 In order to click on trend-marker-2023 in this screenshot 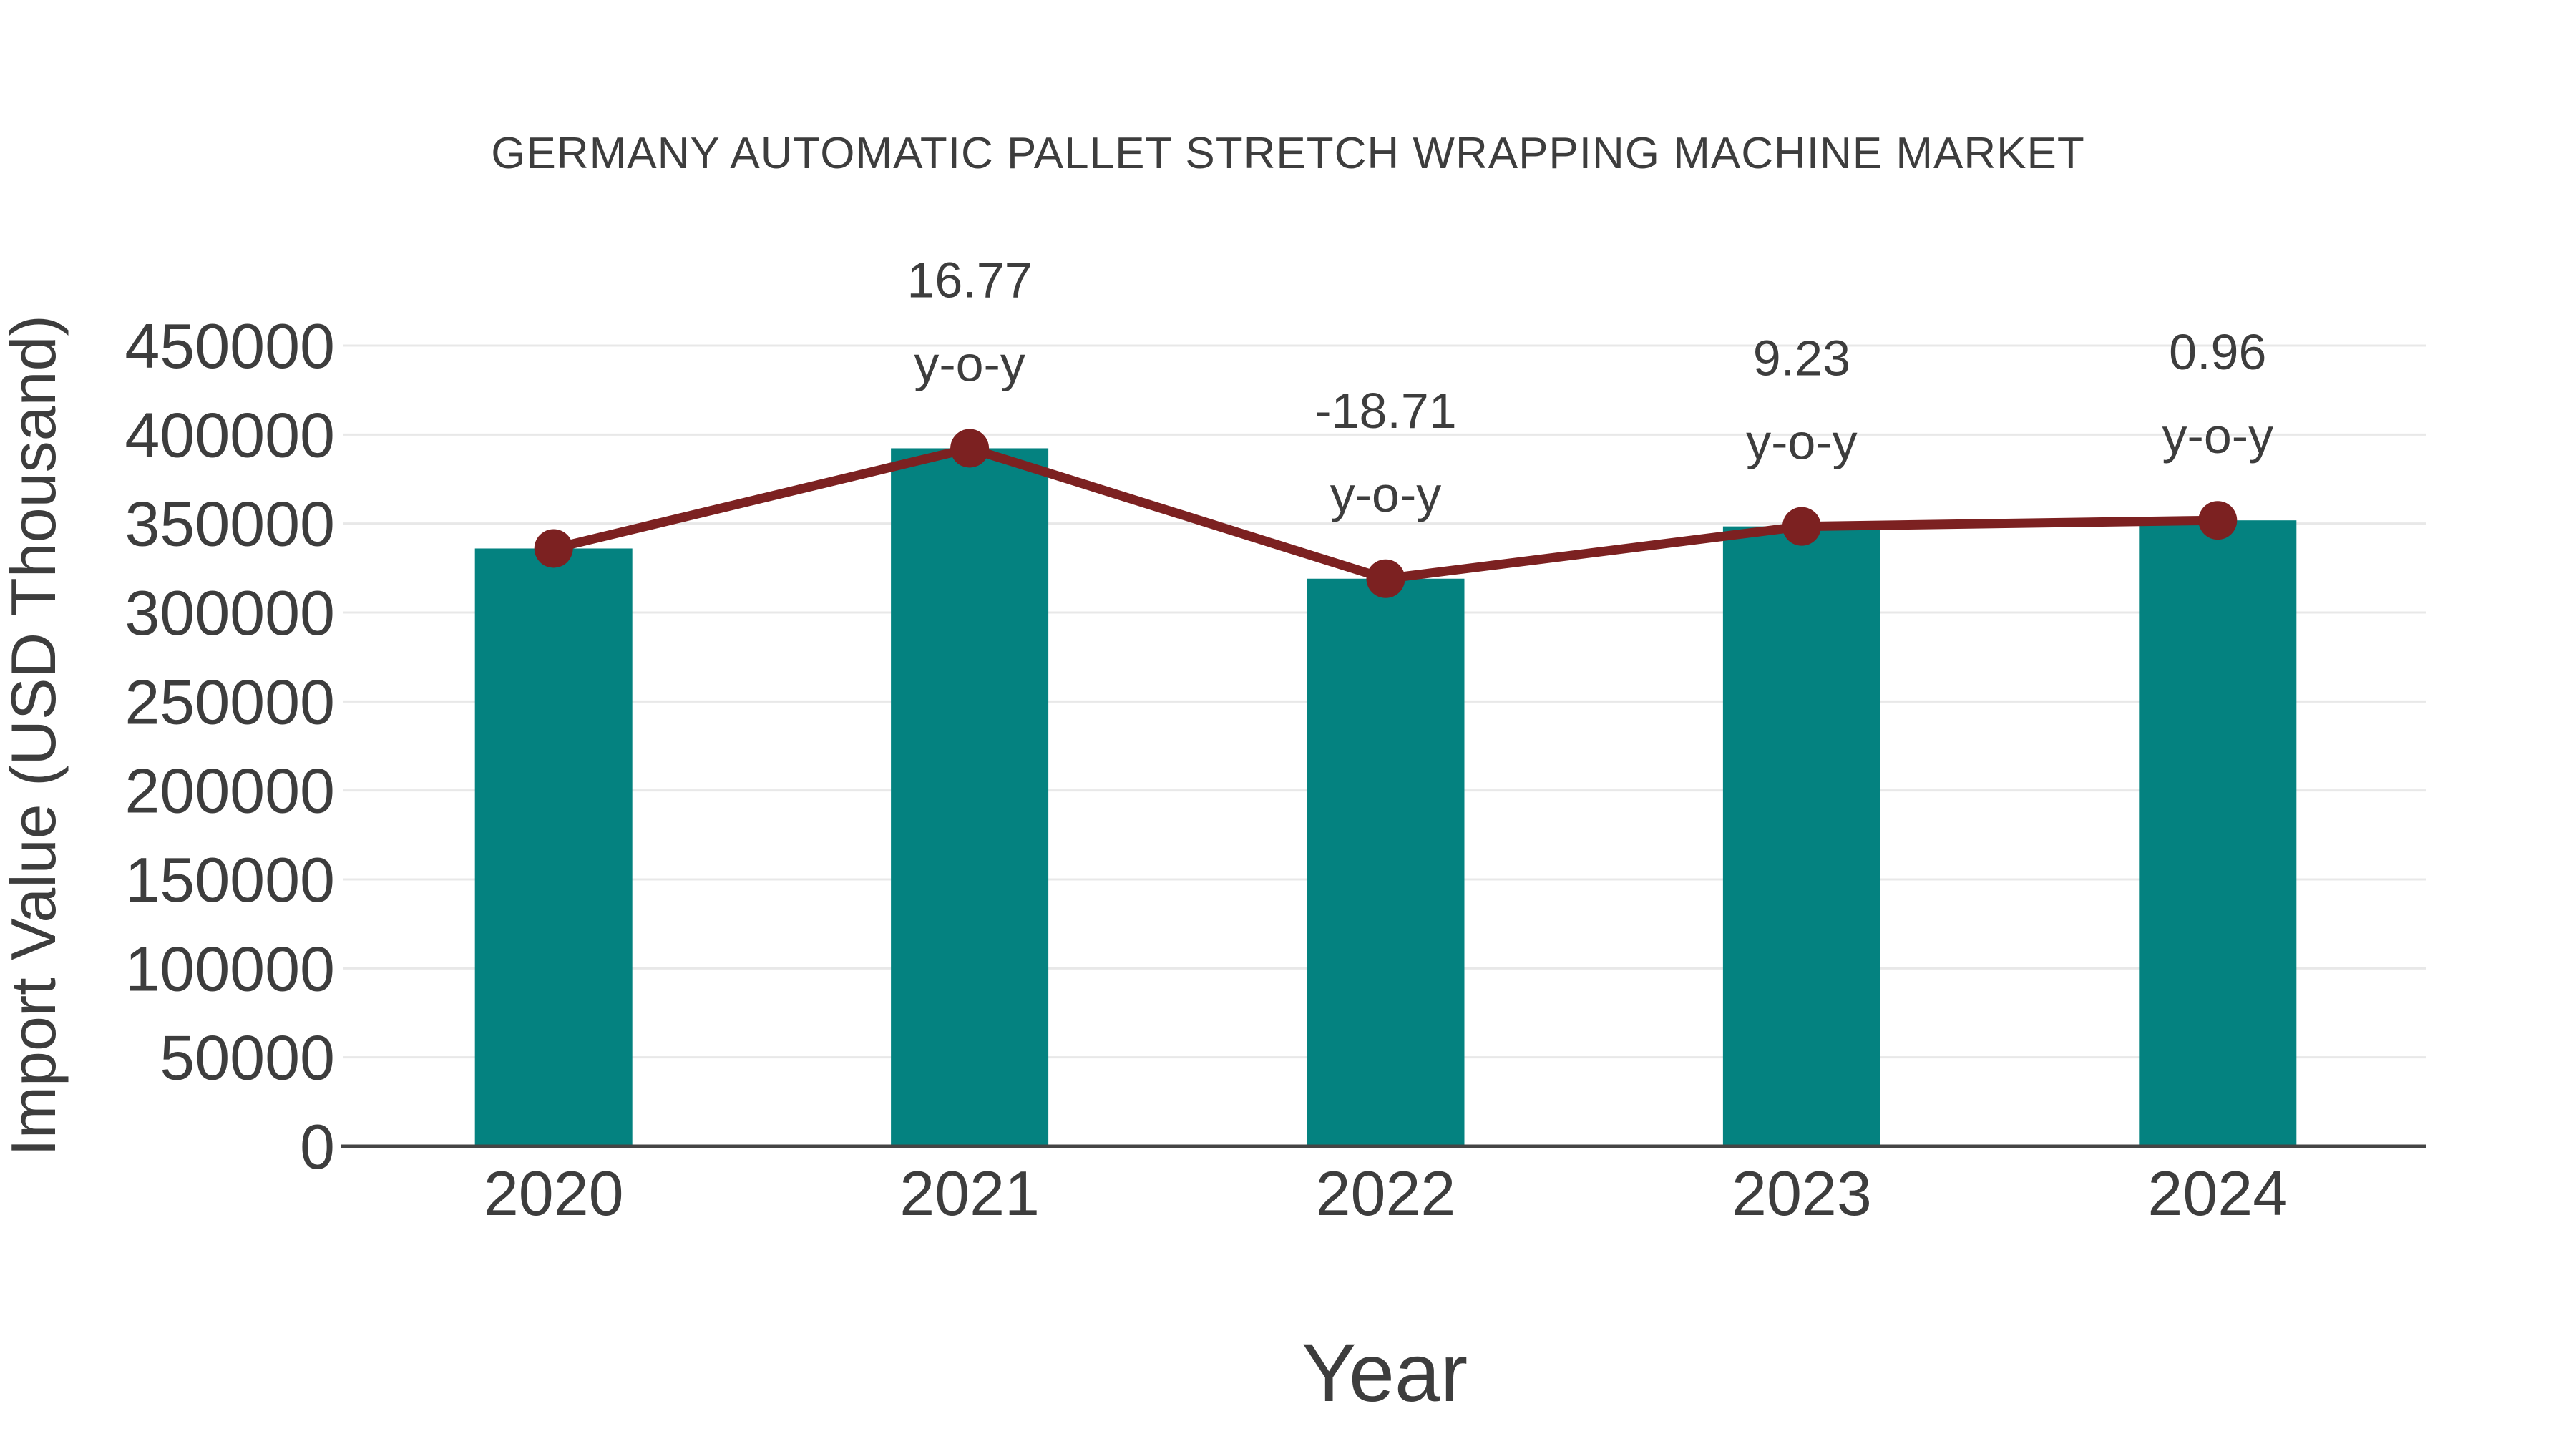, I will do `click(1801, 526)`.